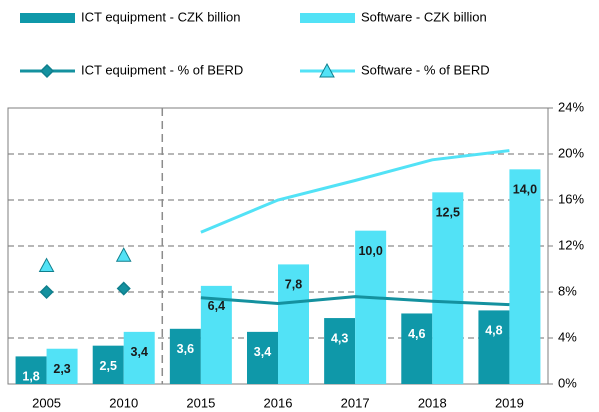  What do you see at coordinates (278, 402) in the screenshot?
I see `x-tick-label: 2016` at bounding box center [278, 402].